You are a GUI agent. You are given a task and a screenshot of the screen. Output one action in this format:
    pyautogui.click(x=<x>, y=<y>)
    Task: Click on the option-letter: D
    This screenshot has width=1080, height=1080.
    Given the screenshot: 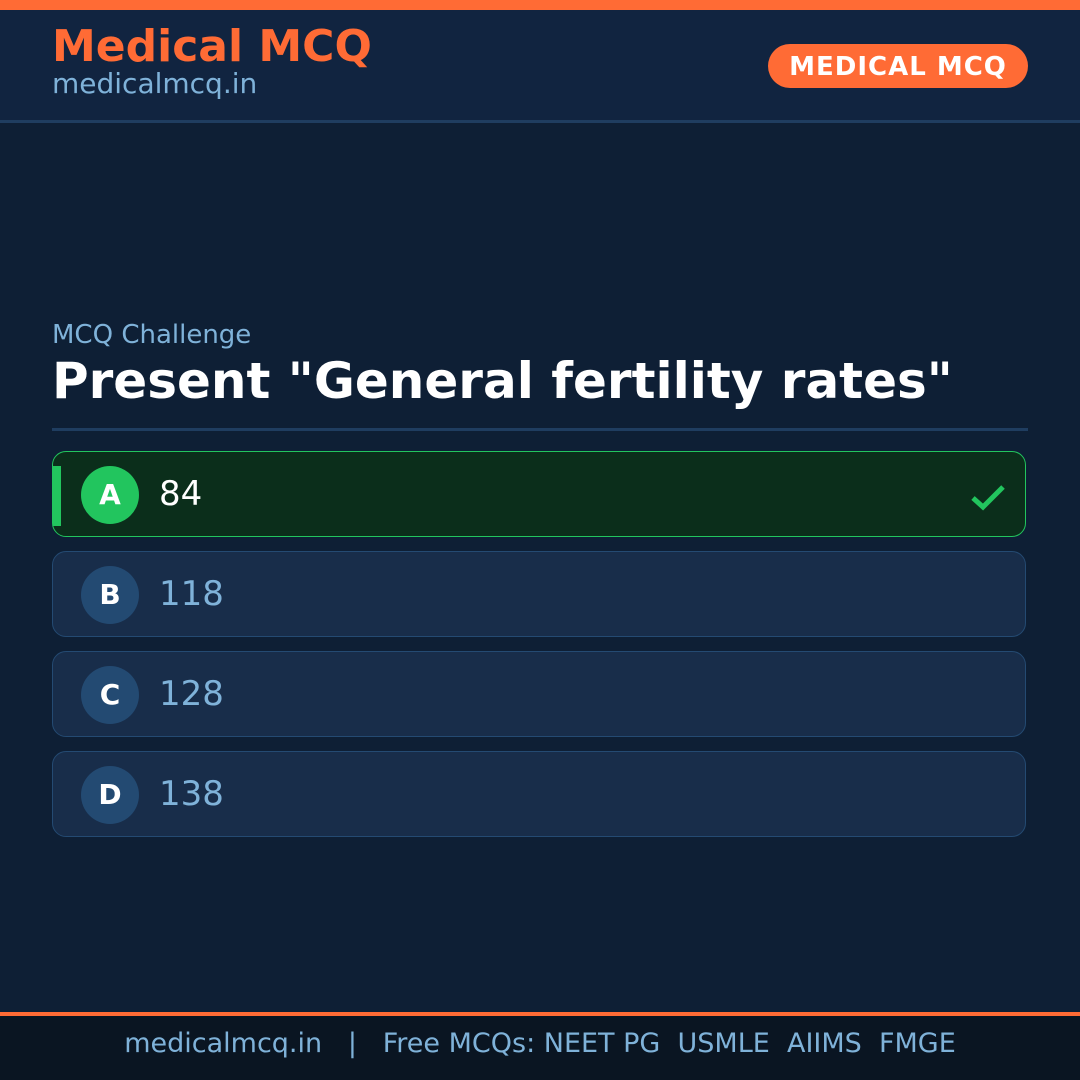 What is the action you would take?
    pyautogui.click(x=110, y=795)
    